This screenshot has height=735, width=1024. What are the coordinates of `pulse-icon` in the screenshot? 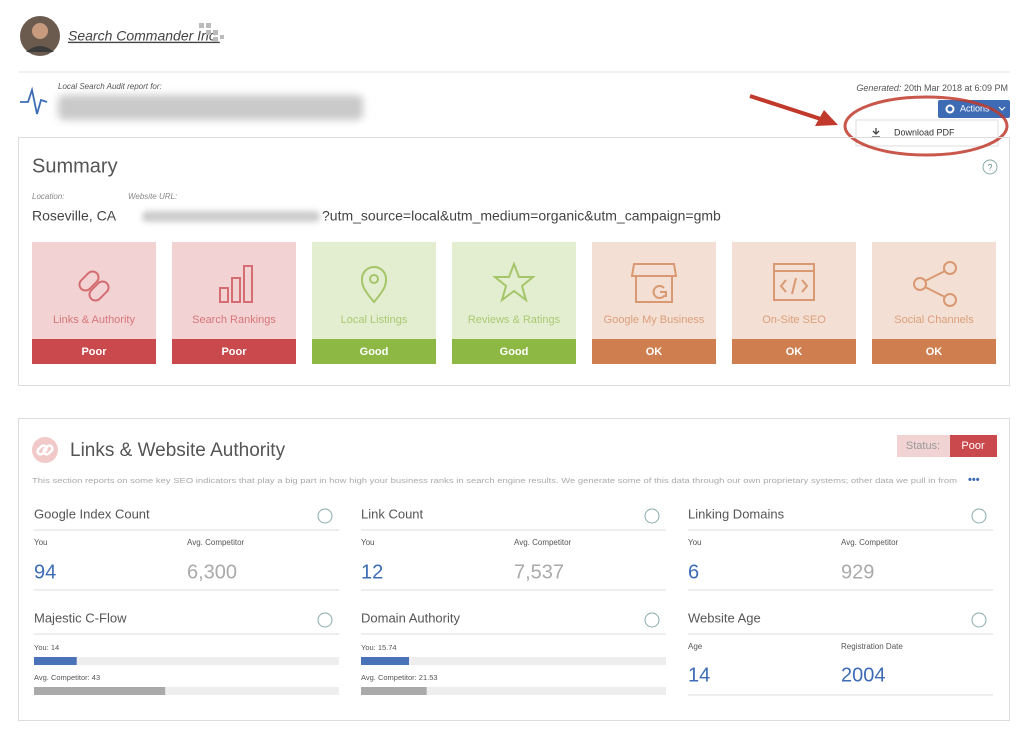 It's located at (34, 100).